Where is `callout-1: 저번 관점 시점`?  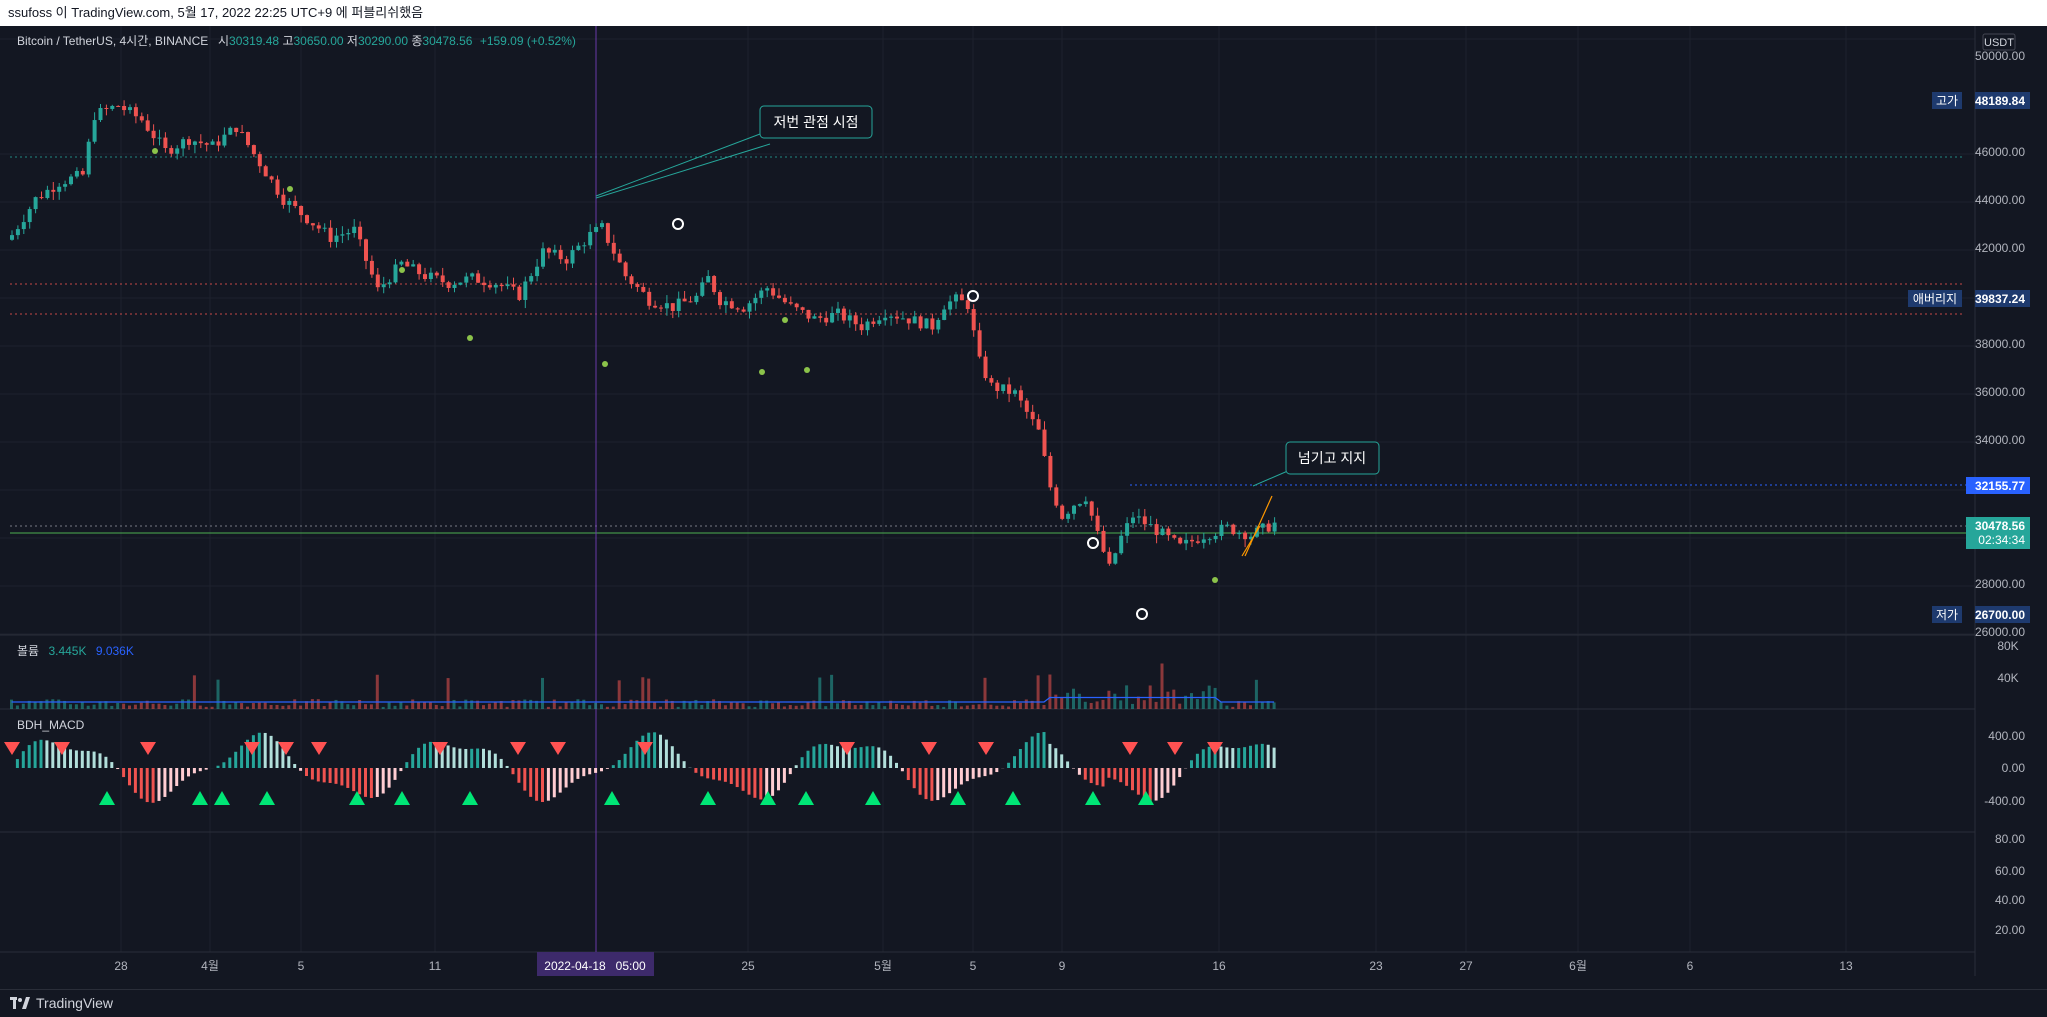 callout-1: 저번 관점 시점 is located at coordinates (816, 122).